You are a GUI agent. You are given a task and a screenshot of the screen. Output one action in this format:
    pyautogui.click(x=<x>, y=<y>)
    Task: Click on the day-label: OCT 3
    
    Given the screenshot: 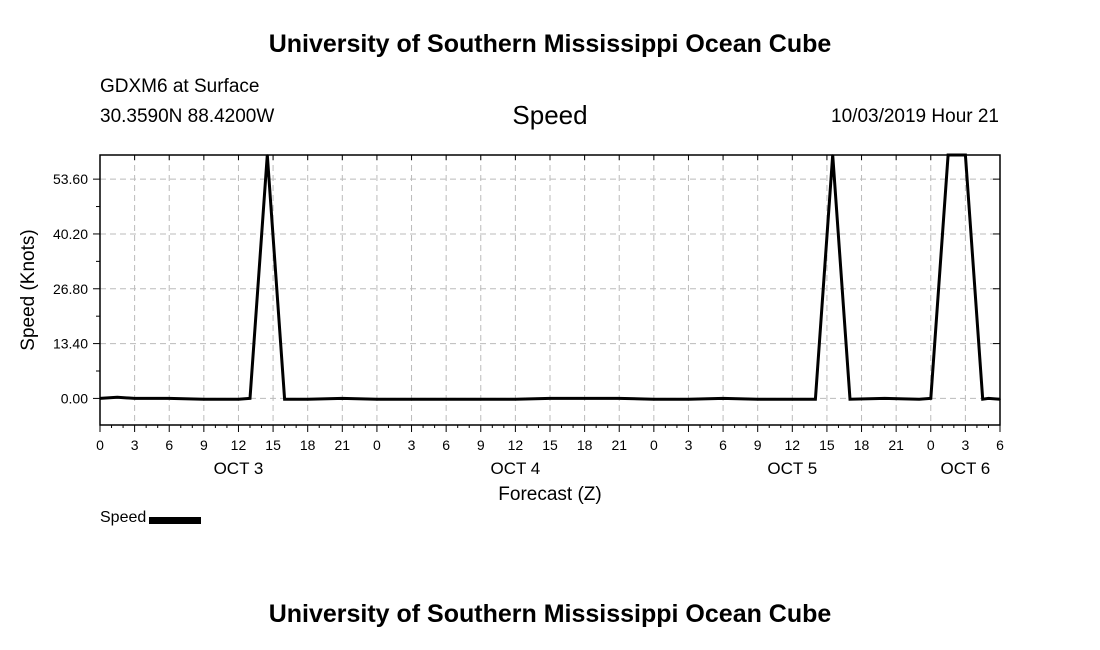 What is the action you would take?
    pyautogui.click(x=239, y=468)
    